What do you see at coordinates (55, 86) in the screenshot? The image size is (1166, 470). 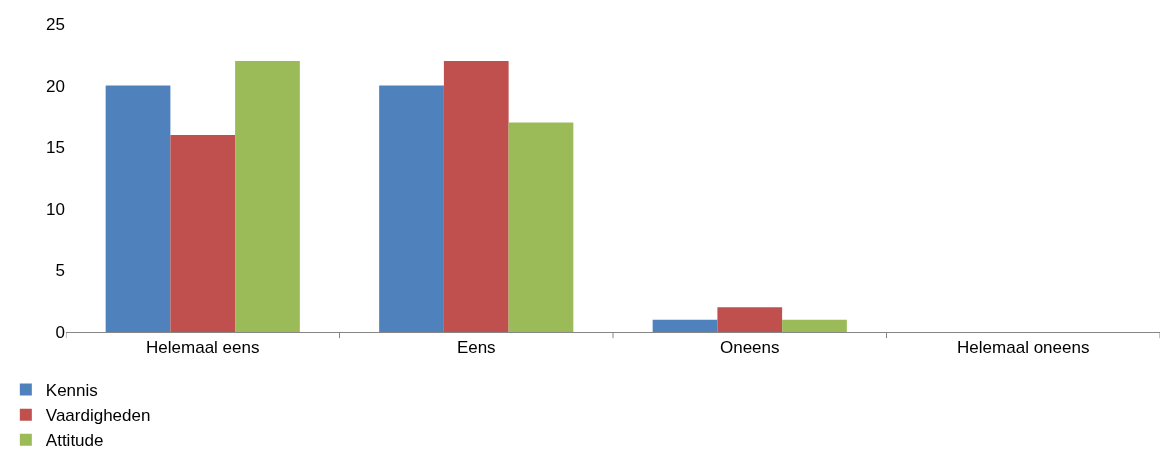 I see `y-tick-label: 20` at bounding box center [55, 86].